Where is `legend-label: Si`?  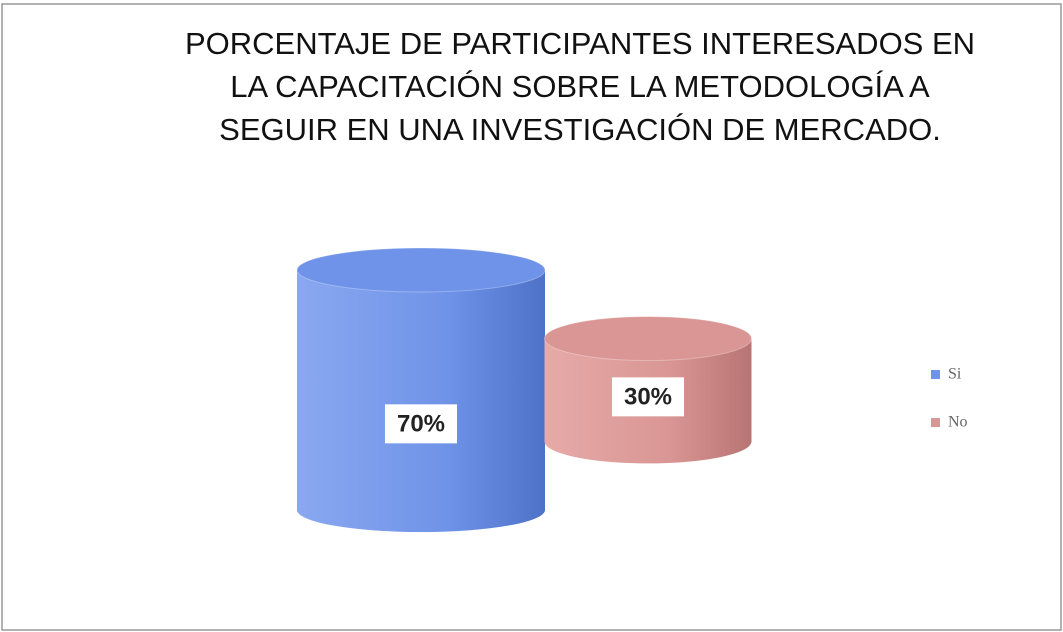 legend-label: Si is located at coordinates (955, 374).